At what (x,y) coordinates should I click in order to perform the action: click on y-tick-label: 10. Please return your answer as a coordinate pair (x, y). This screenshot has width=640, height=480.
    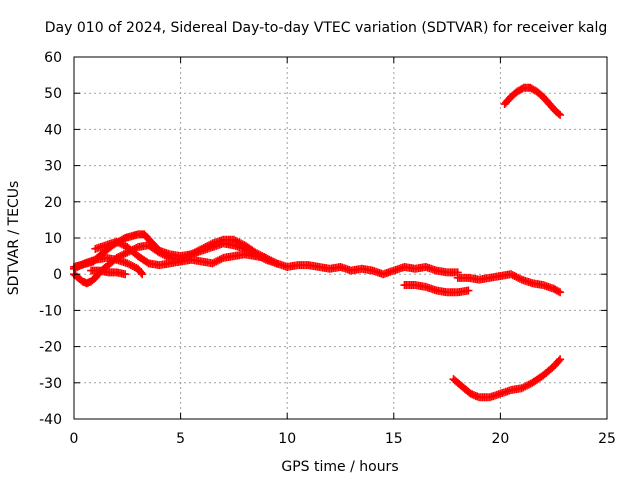
    Looking at the image, I should click on (53, 239).